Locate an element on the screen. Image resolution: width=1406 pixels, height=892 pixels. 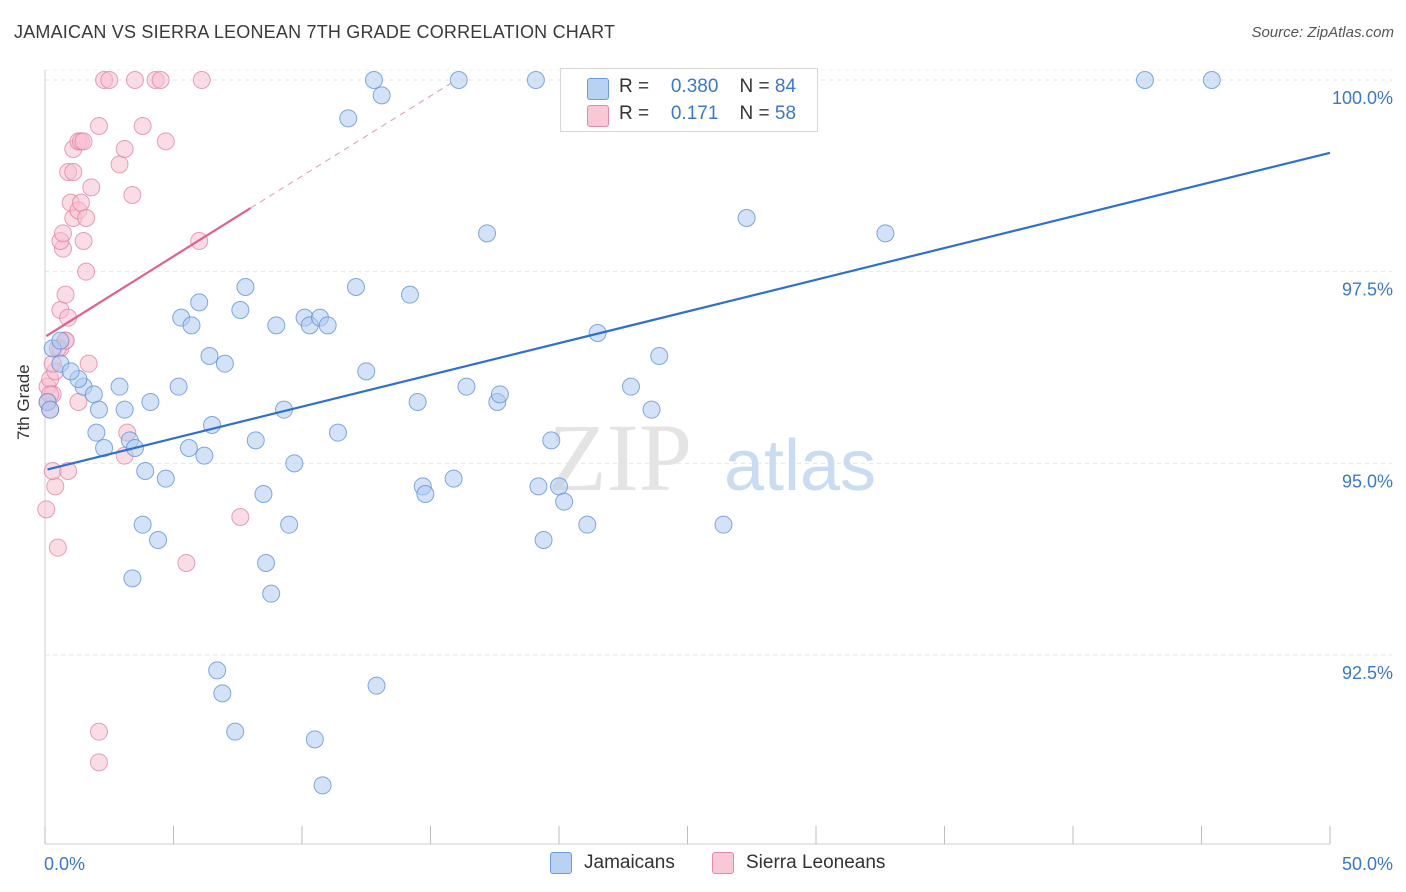
legend-row-jamaicans: R = 0.380 N = 84 is located at coordinates (689, 88).